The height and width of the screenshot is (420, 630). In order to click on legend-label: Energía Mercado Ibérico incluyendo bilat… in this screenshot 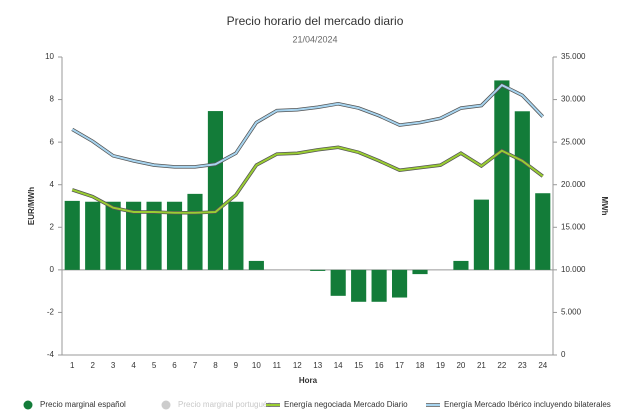, I will do `click(527, 404)`.